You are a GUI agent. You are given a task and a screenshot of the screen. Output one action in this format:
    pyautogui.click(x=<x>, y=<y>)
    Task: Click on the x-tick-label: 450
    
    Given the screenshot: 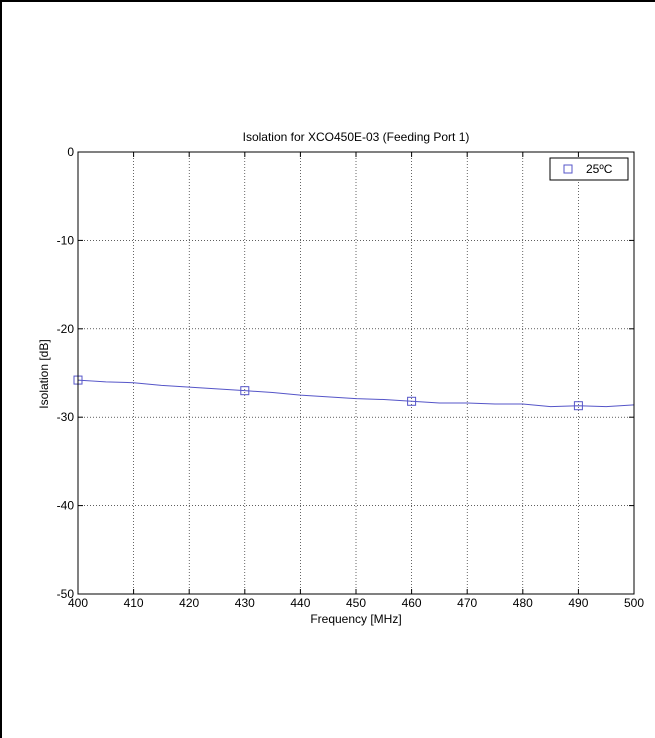 What is the action you would take?
    pyautogui.click(x=356, y=603)
    